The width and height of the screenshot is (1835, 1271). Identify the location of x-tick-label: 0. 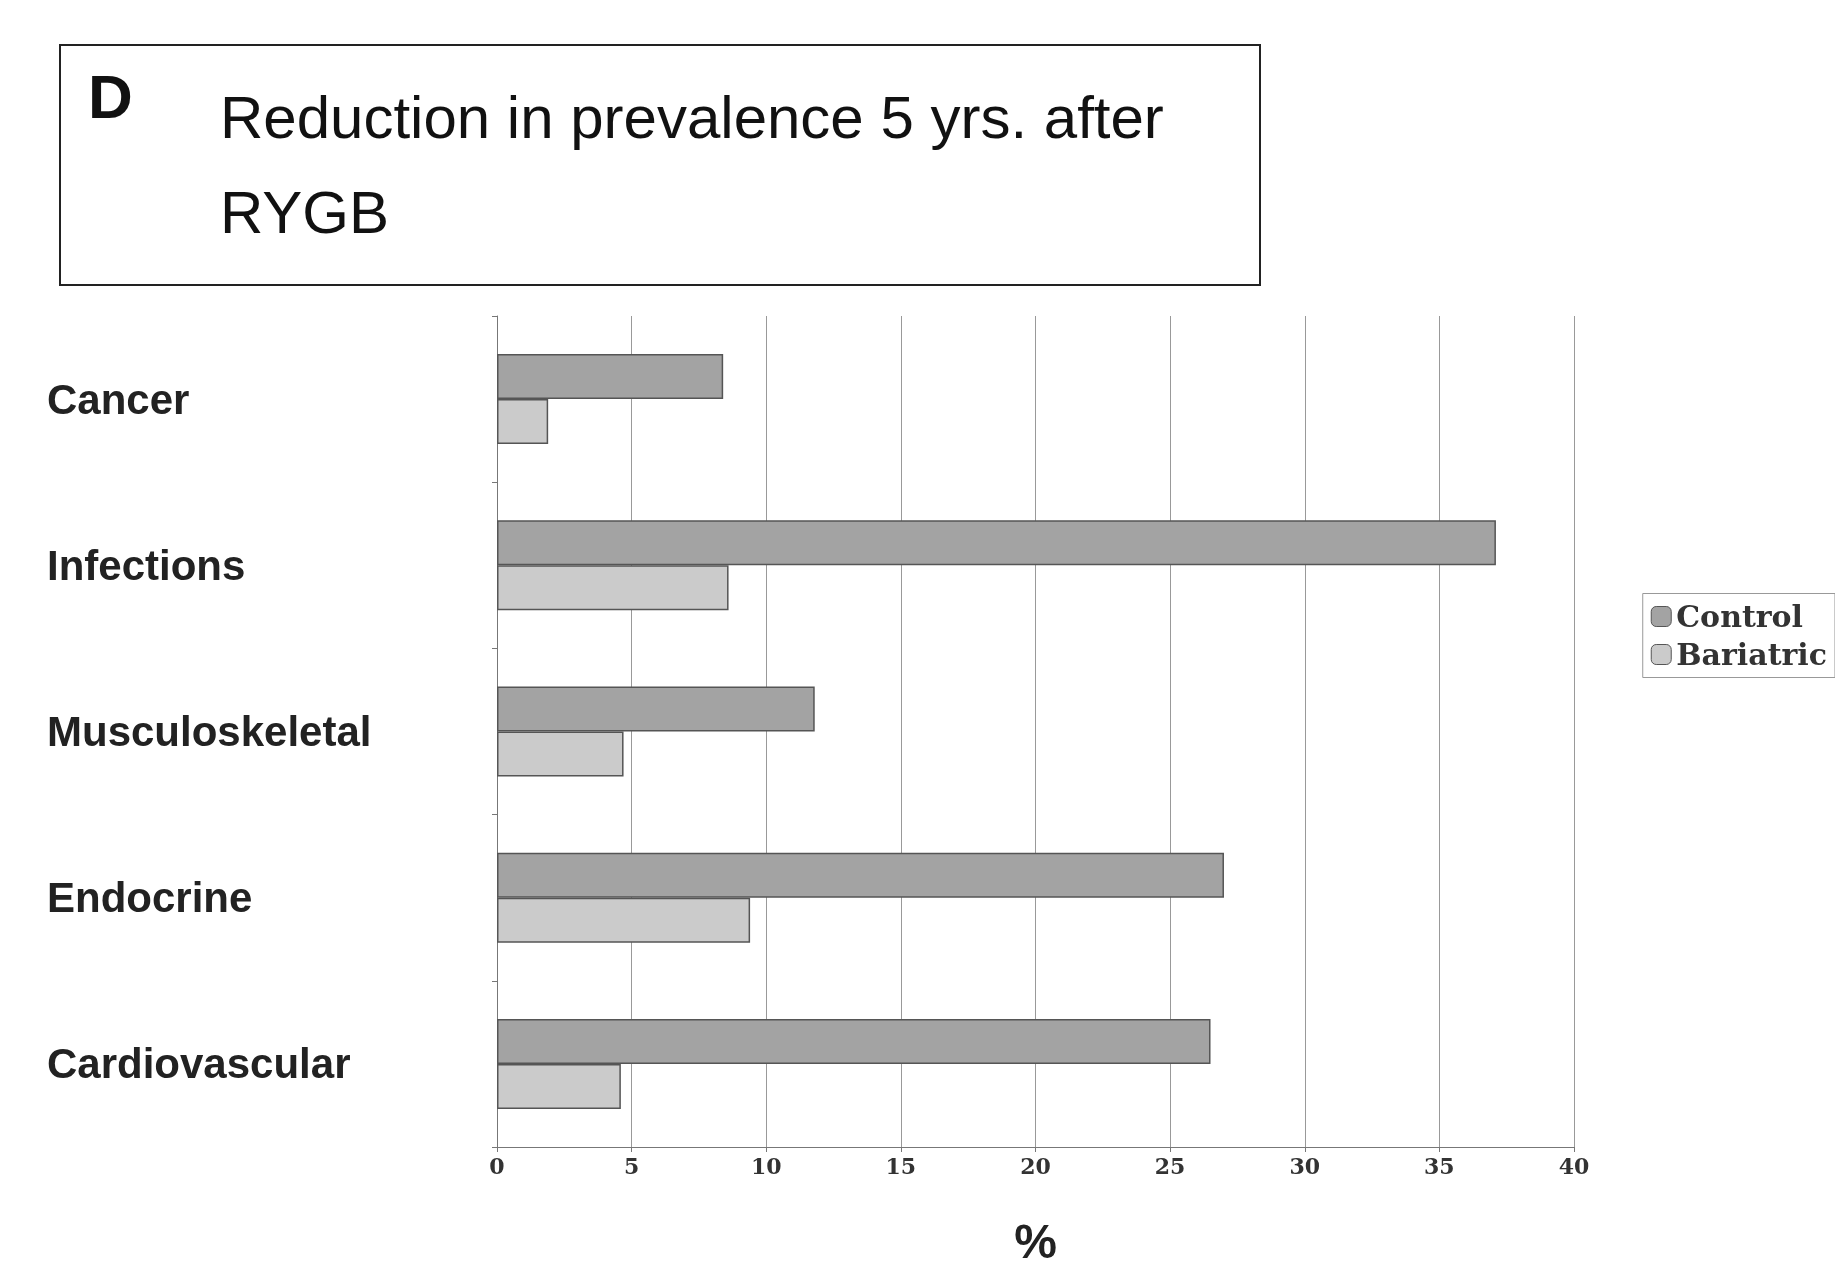
(497, 1166).